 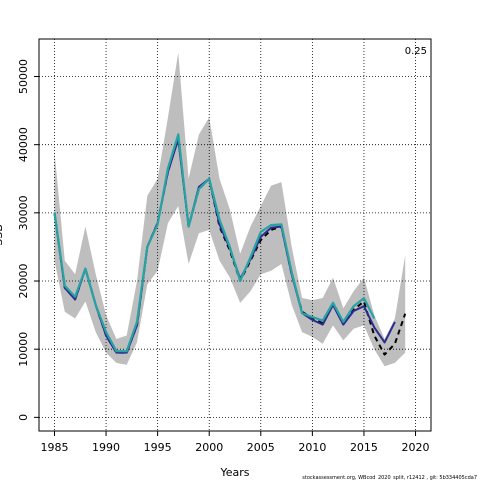 What do you see at coordinates (312, 447) in the screenshot?
I see `x-tick-label: 2010` at bounding box center [312, 447].